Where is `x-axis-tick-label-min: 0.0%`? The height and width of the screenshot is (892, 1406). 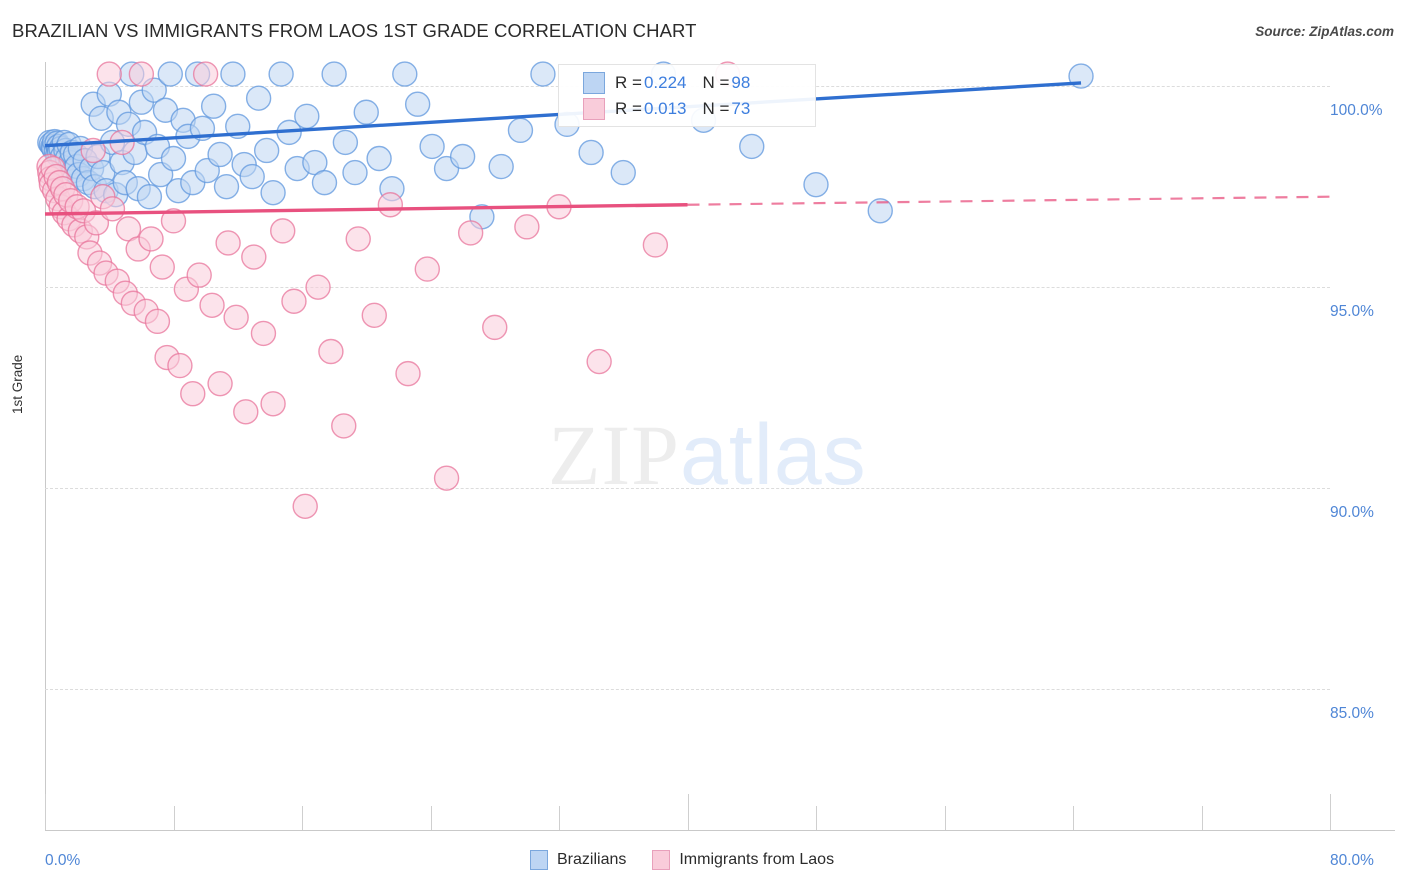
x-axis-tick-label-min: 0.0% is located at coordinates (63, 860).